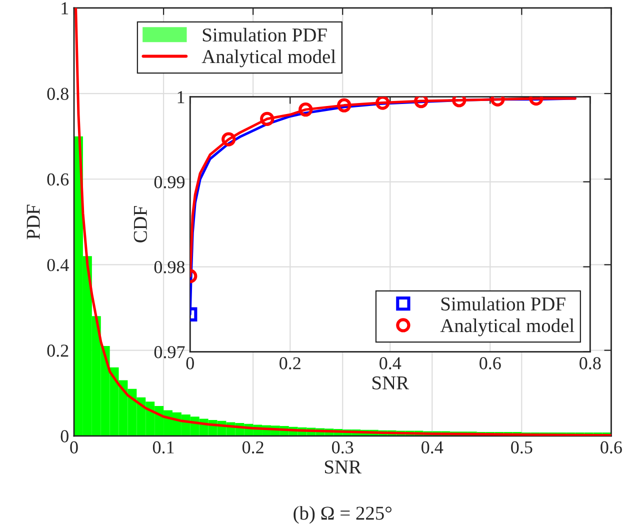 This screenshot has height=529, width=638. Describe the element at coordinates (58, 179) in the screenshot. I see `y-tick-label: 0.6` at that location.